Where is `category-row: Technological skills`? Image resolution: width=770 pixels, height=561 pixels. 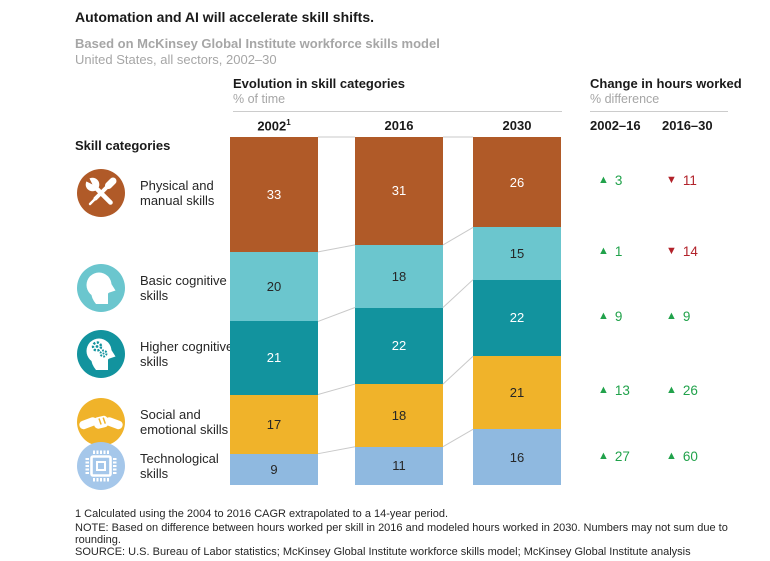 category-row: Technological skills is located at coordinates (160, 466).